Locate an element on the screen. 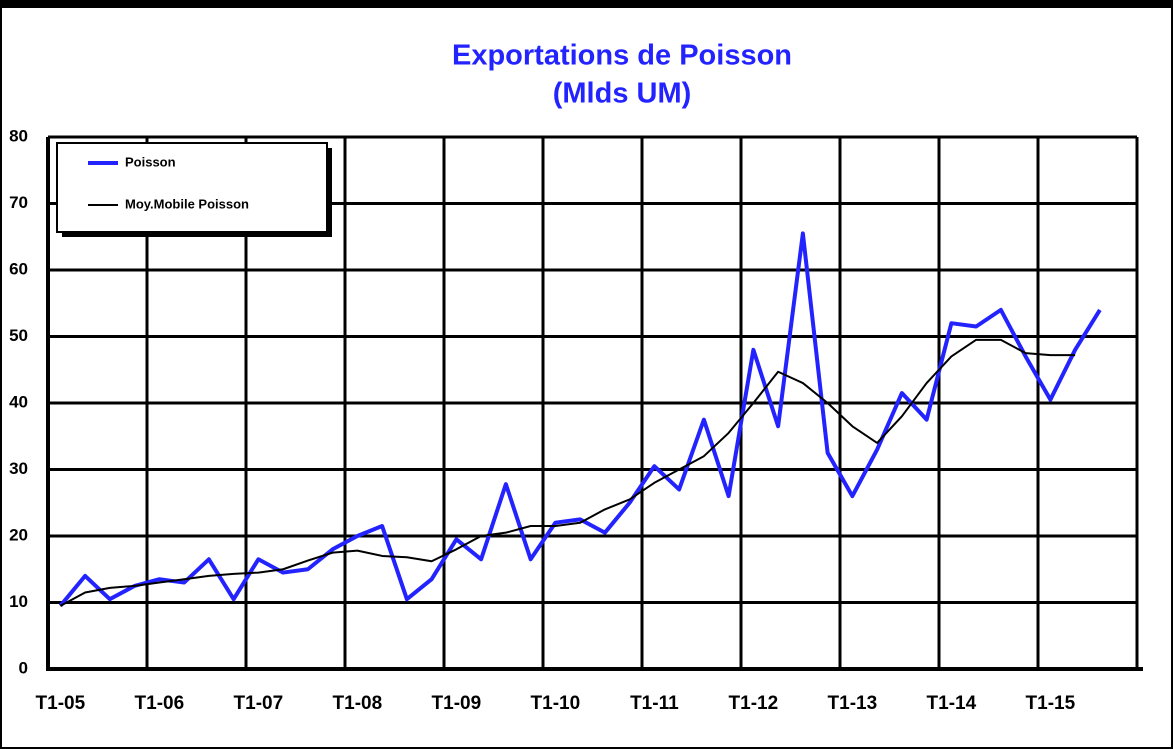 This screenshot has height=749, width=1173. y-tick-label: 20 is located at coordinates (18, 534).